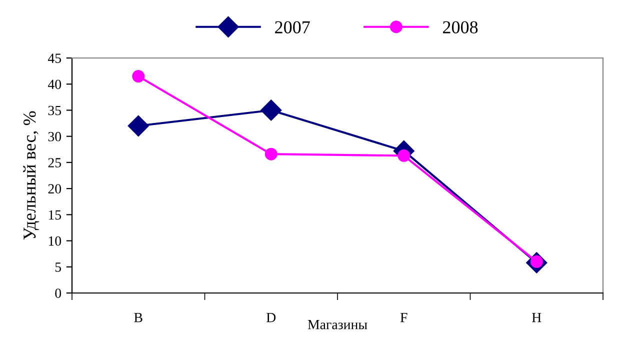  What do you see at coordinates (55, 189) in the screenshot?
I see `y-tick-label: 20` at bounding box center [55, 189].